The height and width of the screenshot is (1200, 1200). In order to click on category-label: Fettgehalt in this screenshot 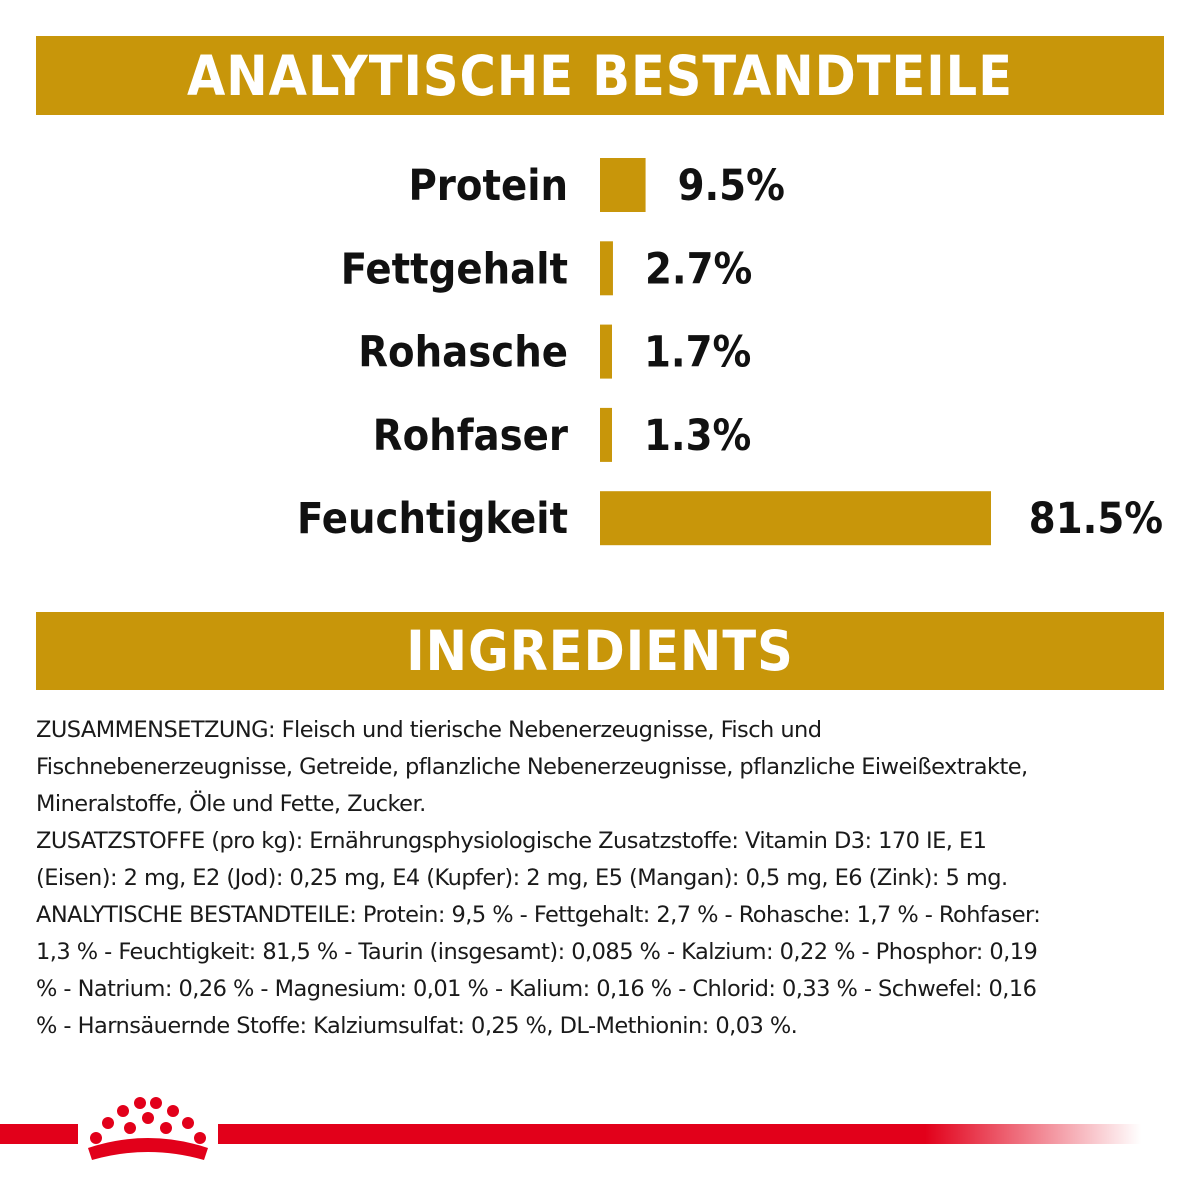, I will do `click(454, 269)`.